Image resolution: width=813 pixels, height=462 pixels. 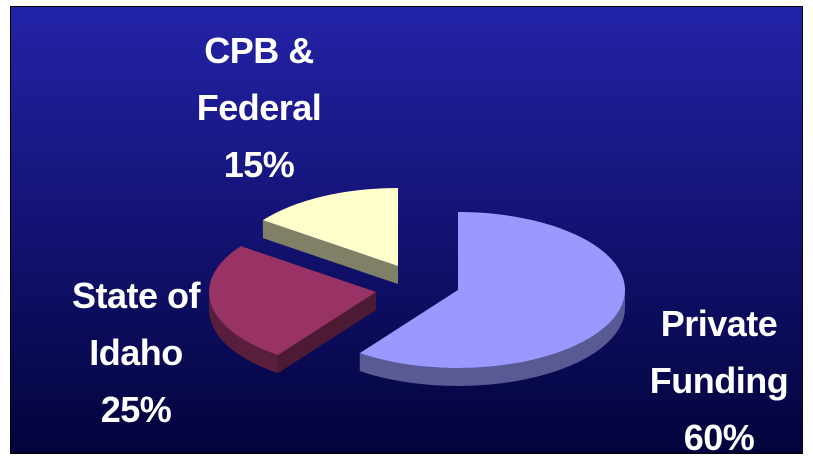 I want to click on slice-label: State of Idaho 25%, so click(x=136, y=352).